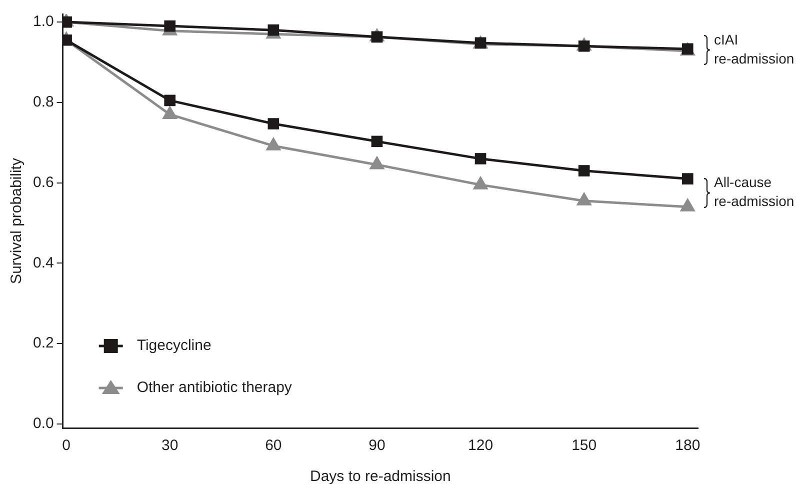 This screenshot has height=494, width=808. I want to click on x-axis-title: Days to re-admission, so click(380, 477).